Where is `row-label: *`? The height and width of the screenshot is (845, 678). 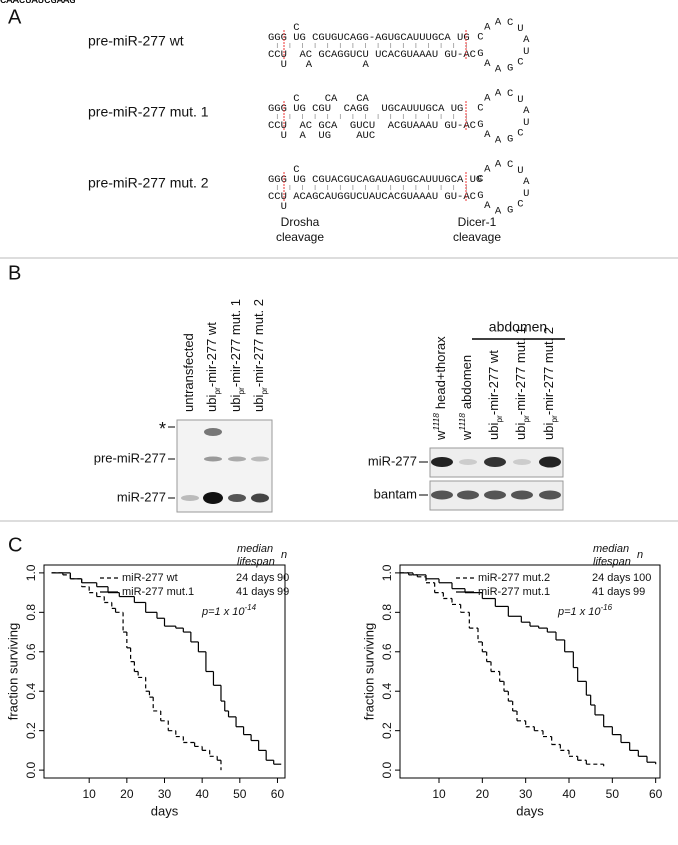 row-label: * is located at coordinates (162, 429).